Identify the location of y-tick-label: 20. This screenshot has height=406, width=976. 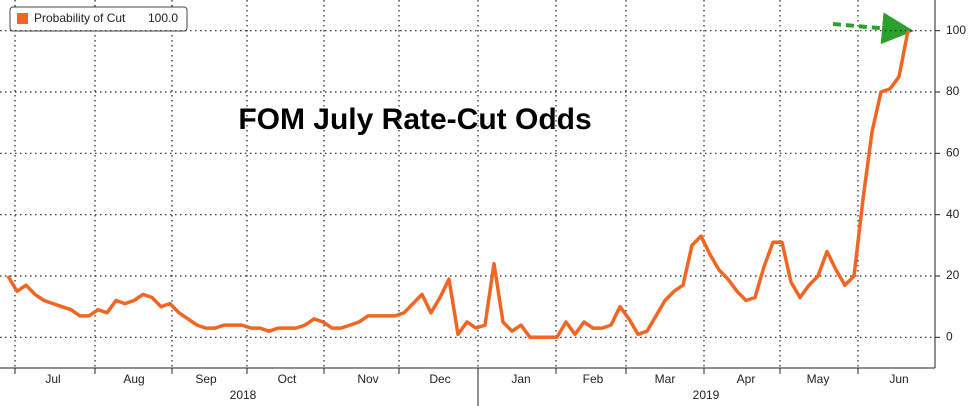
(953, 275).